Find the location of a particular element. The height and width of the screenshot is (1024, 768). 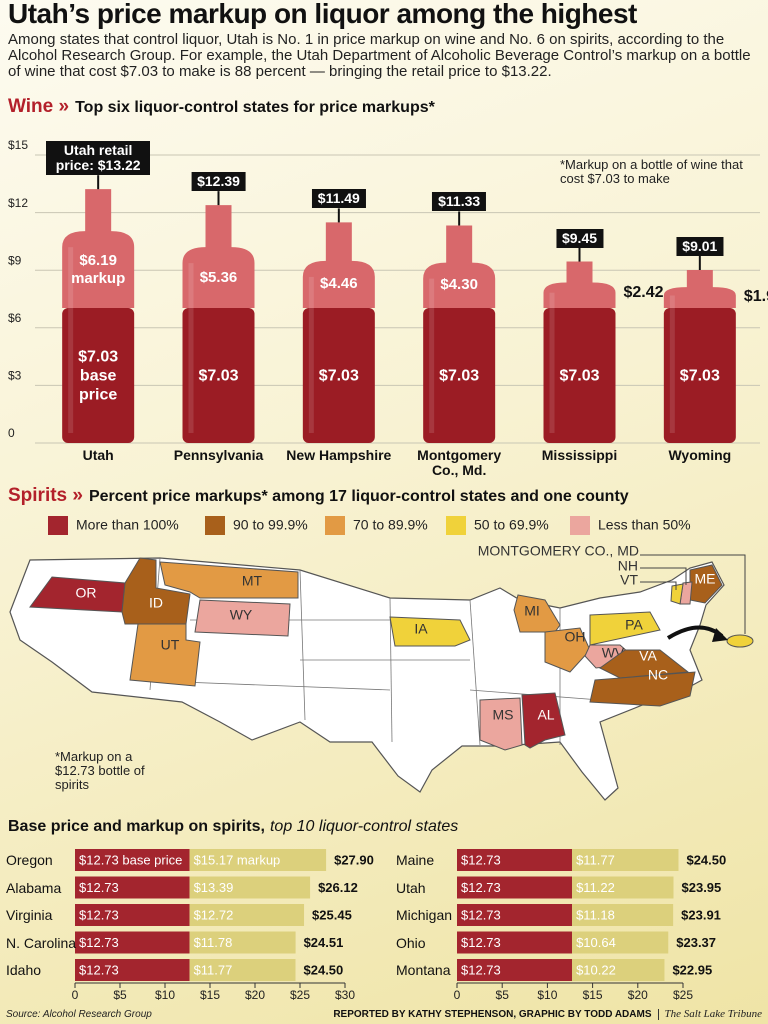

bar-label: $11.22 is located at coordinates (595, 887).